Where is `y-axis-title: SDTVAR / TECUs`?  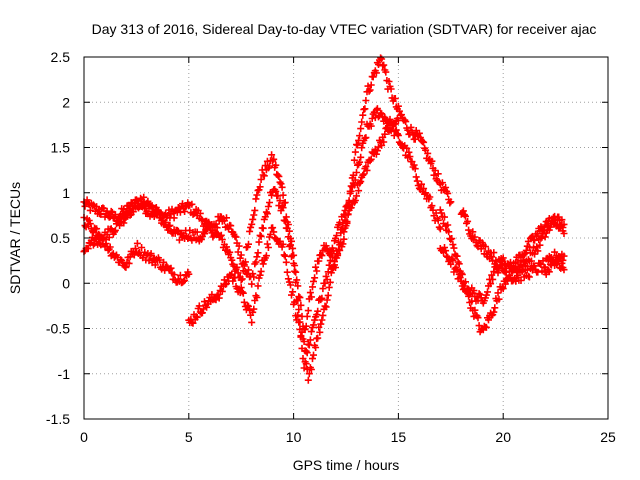
y-axis-title: SDTVAR / TECUs is located at coordinates (15, 238).